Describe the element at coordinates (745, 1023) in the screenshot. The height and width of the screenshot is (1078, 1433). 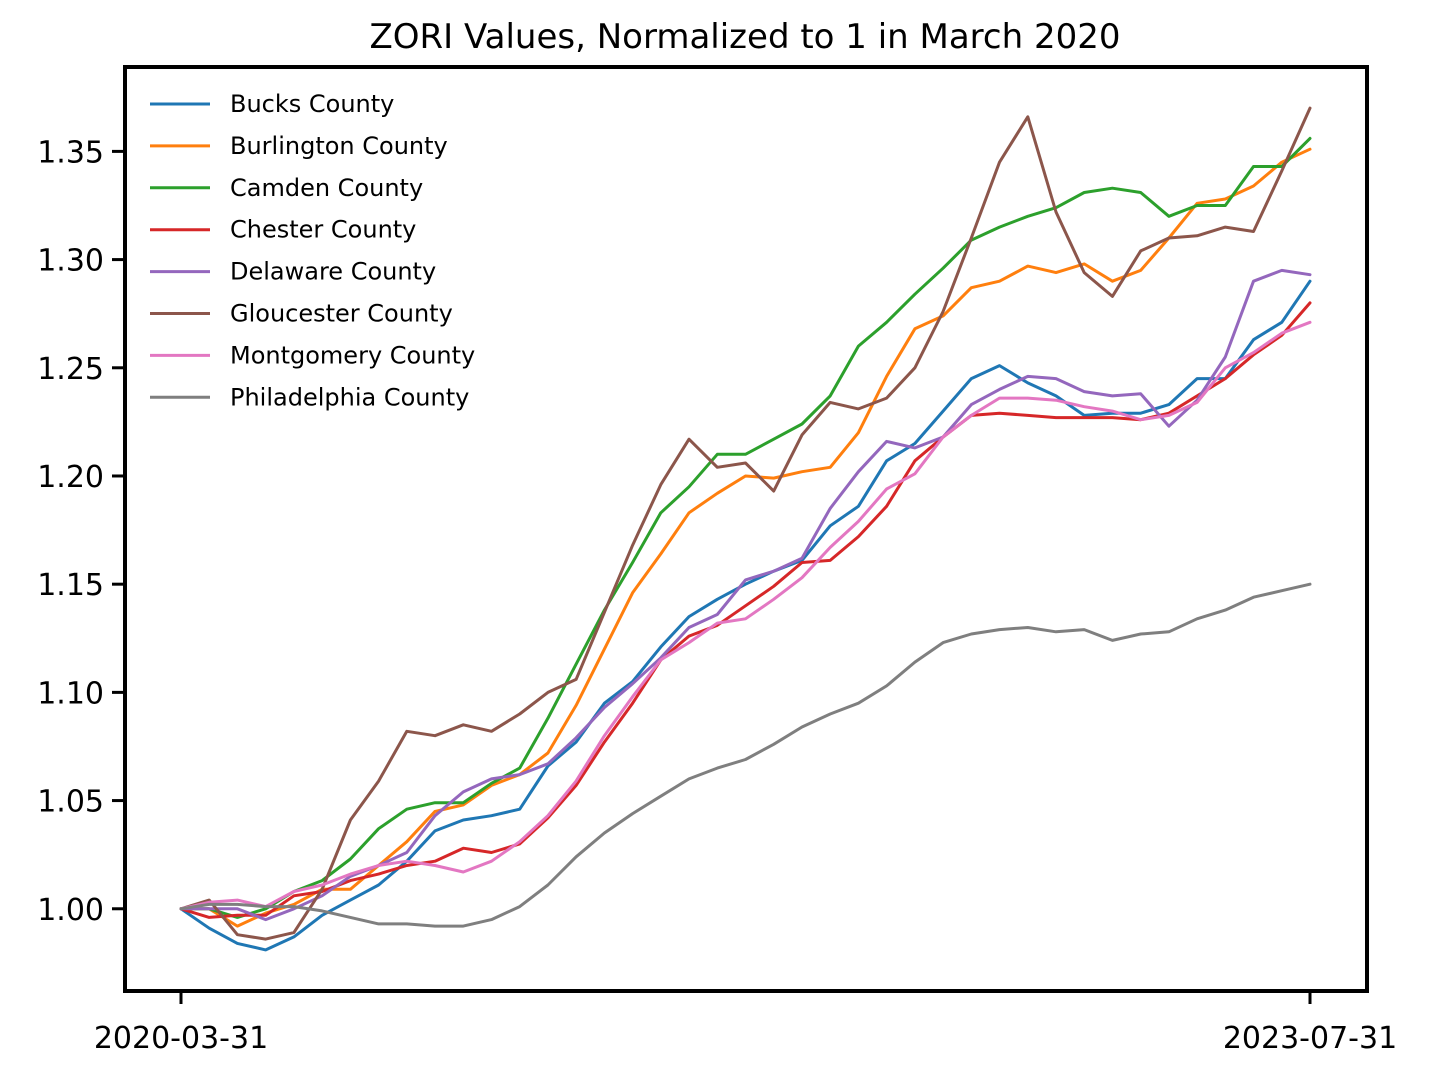
I see `x-axis: 2020-03-31 2023-07-31` at that location.